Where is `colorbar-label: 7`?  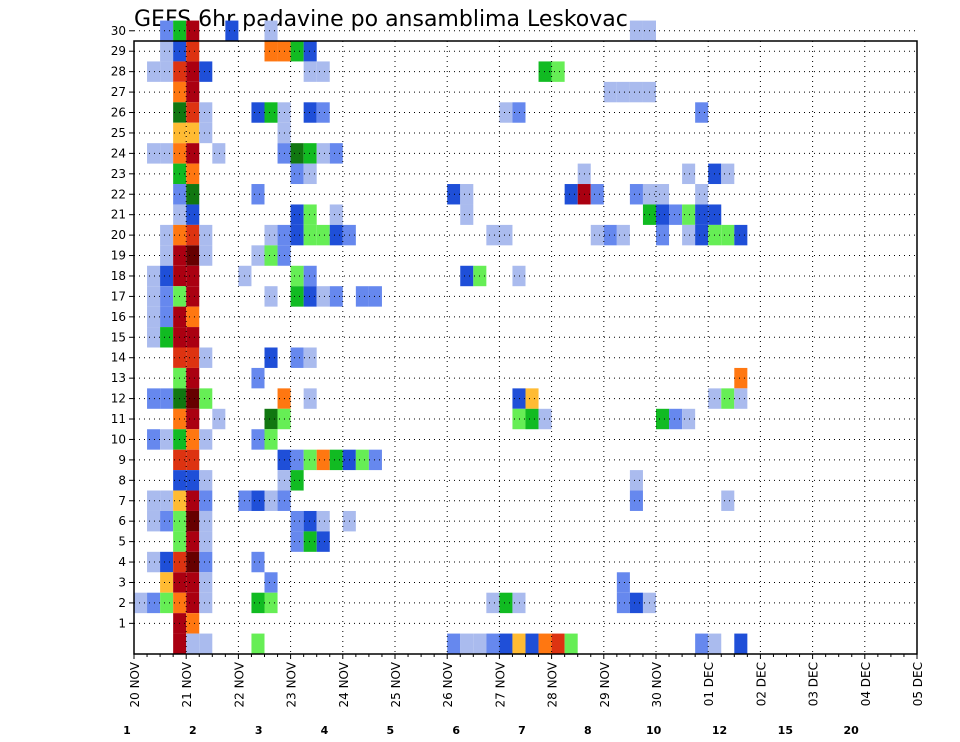
colorbar-label: 7 is located at coordinates (522, 730).